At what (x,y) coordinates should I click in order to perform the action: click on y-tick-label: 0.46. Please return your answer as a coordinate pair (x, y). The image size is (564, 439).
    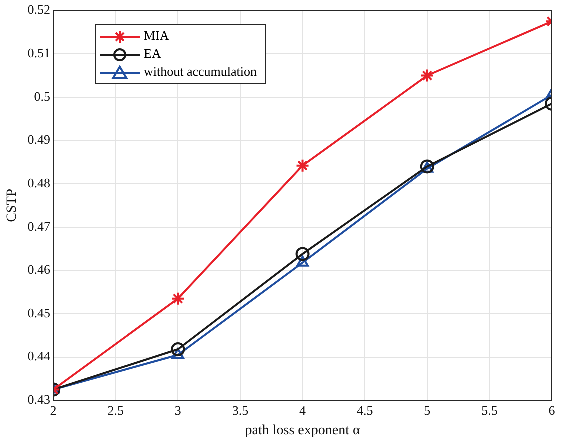
    Looking at the image, I should click on (40, 270).